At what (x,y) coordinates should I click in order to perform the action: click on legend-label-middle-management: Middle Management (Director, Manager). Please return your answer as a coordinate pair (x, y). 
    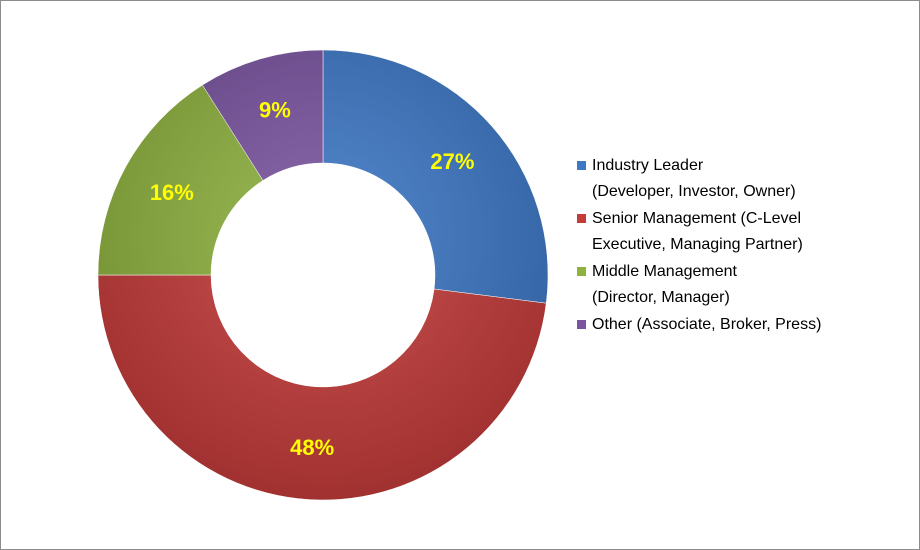
    Looking at the image, I should click on (664, 284).